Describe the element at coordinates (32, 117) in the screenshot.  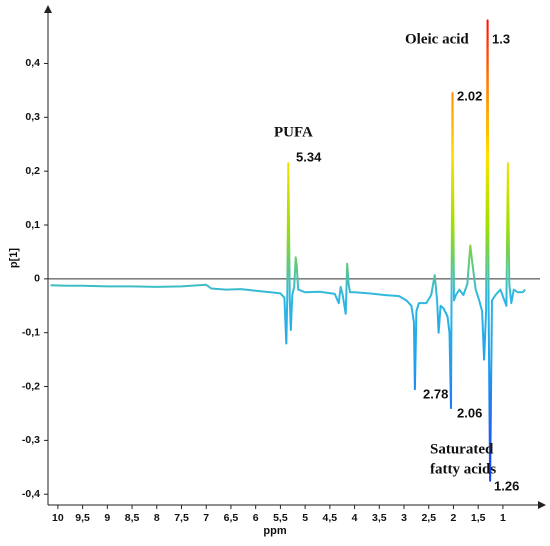
I see `y-tick-label: 0,3` at that location.